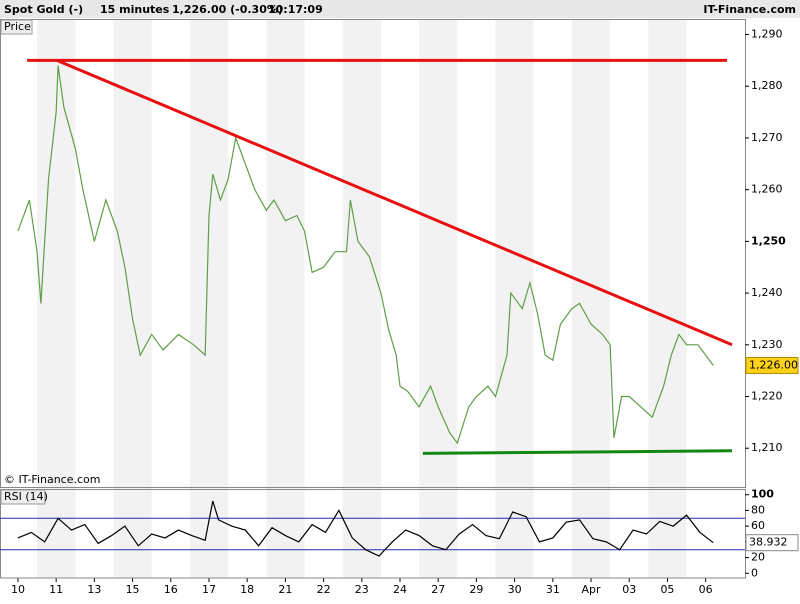 Image resolution: width=800 pixels, height=604 pixels. I want to click on current-rsi-tag, so click(772, 543).